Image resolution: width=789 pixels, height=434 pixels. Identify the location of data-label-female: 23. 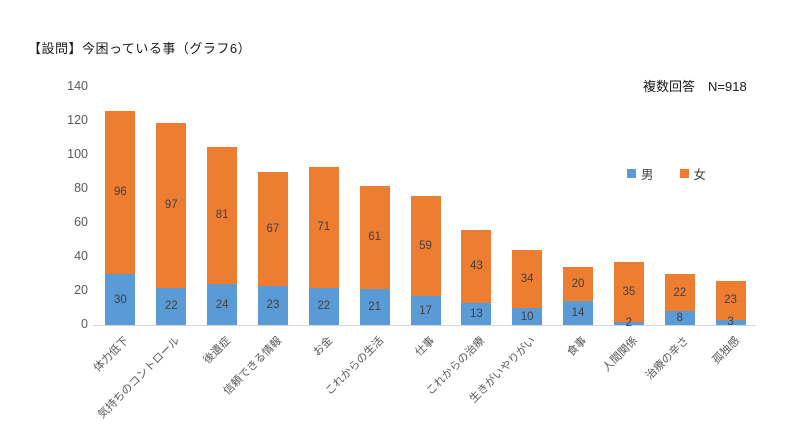
(730, 300).